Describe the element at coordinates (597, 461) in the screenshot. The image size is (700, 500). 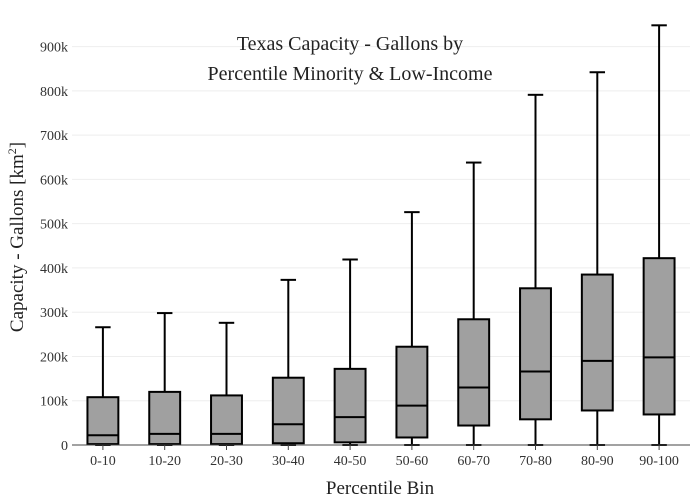
I see `x-tick-label: 80-90` at that location.